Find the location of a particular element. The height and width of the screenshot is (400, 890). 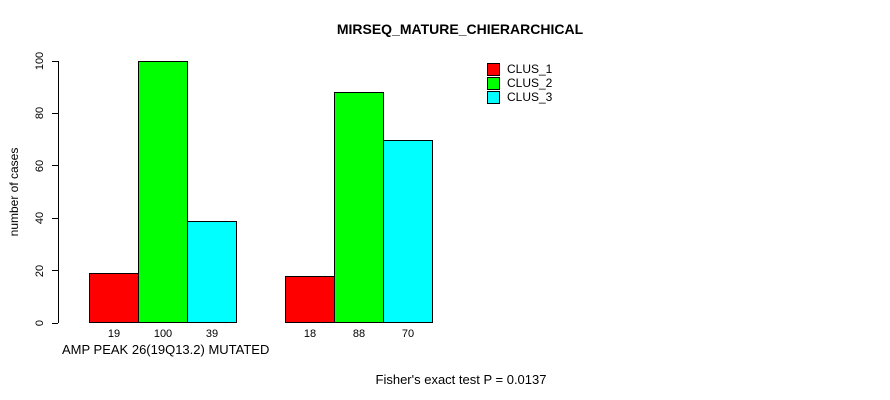

legend-row-clus_2: CLUS_2 is located at coordinates (519, 83).